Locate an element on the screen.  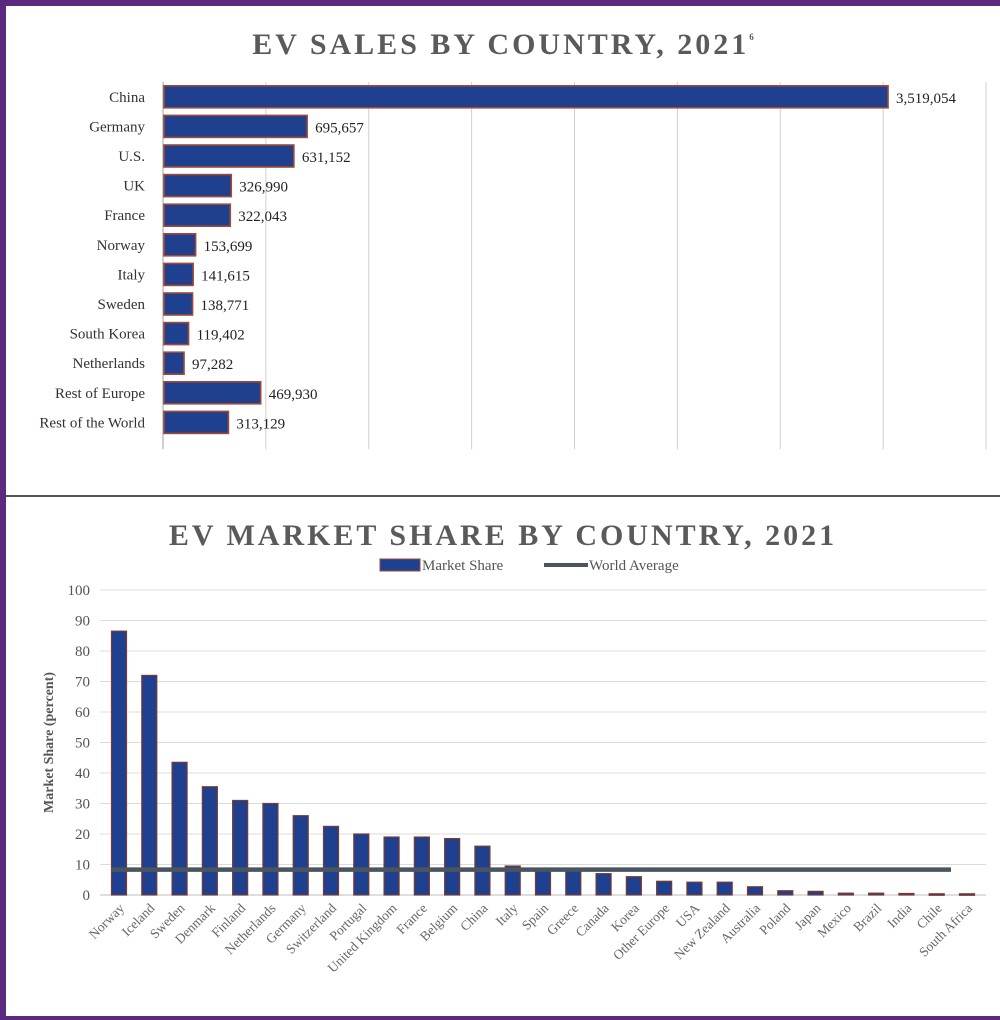
value-label-u-s: 631,152 is located at coordinates (326, 158).